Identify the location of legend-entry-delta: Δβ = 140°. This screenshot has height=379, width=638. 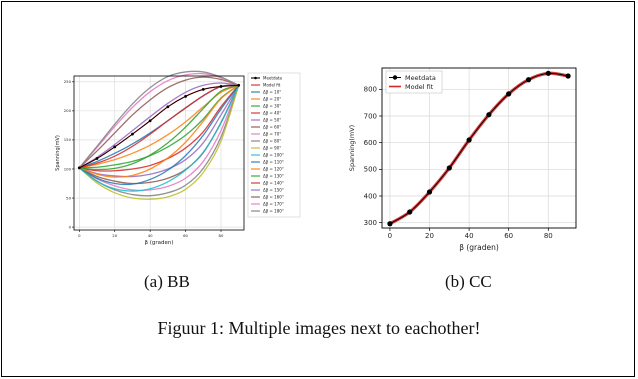
(273, 182).